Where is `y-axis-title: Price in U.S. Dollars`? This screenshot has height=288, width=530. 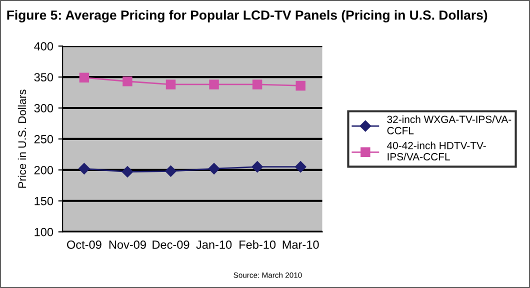
y-axis-title: Price in U.S. Dollars is located at coordinates (22, 139).